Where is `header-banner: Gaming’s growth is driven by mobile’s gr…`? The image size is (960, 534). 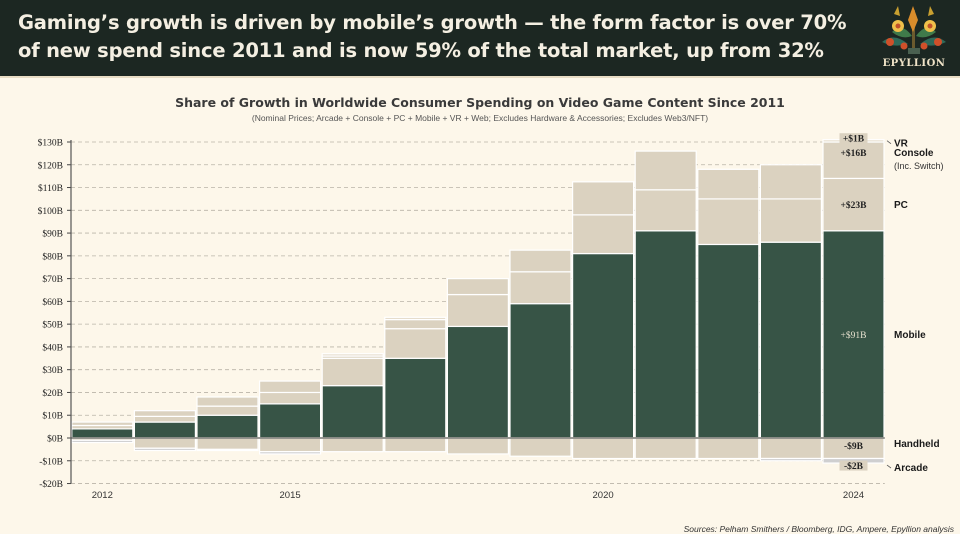 header-banner: Gaming’s growth is driven by mobile’s gr… is located at coordinates (480, 38).